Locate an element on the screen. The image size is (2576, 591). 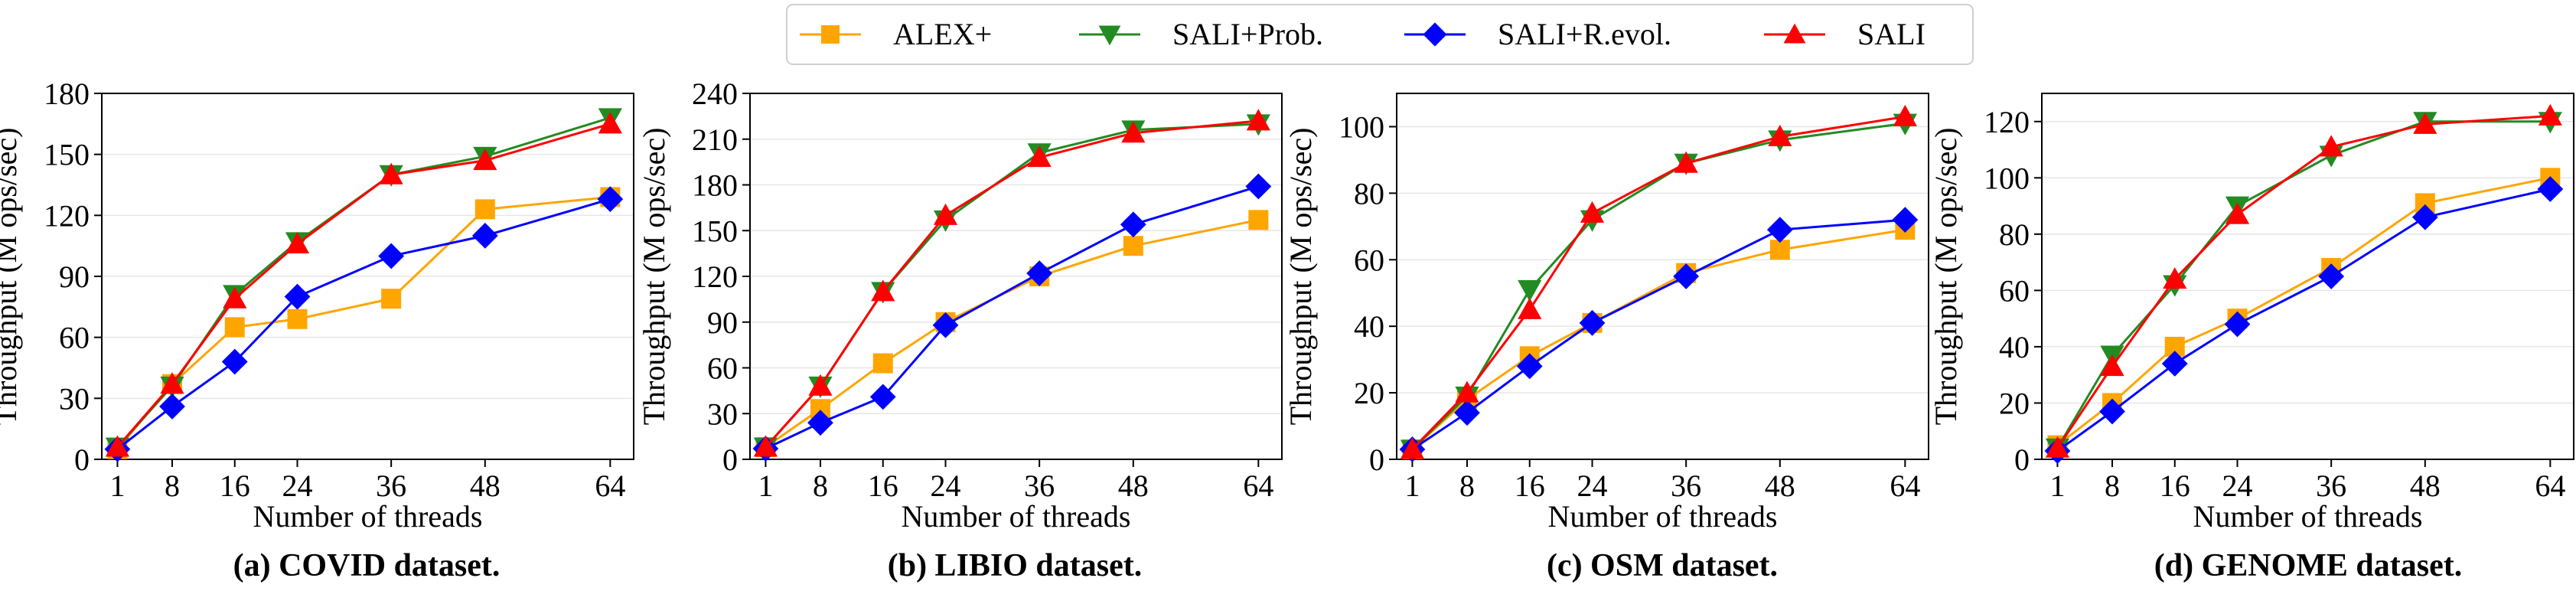
y-tick-label: 20 is located at coordinates (1369, 393).